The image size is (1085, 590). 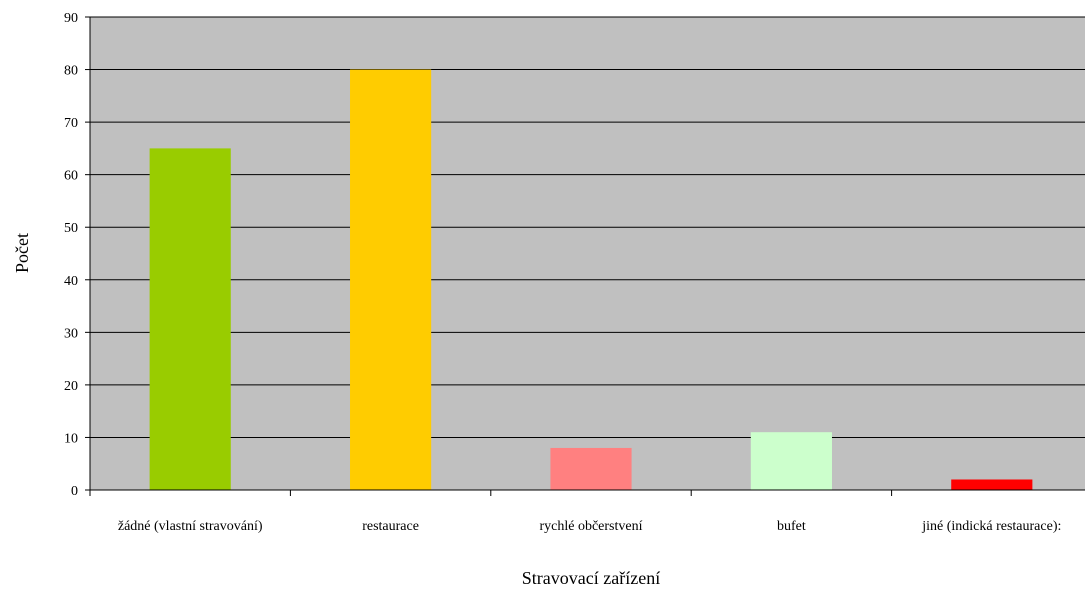 What do you see at coordinates (71, 281) in the screenshot?
I see `y-tick-label: 40` at bounding box center [71, 281].